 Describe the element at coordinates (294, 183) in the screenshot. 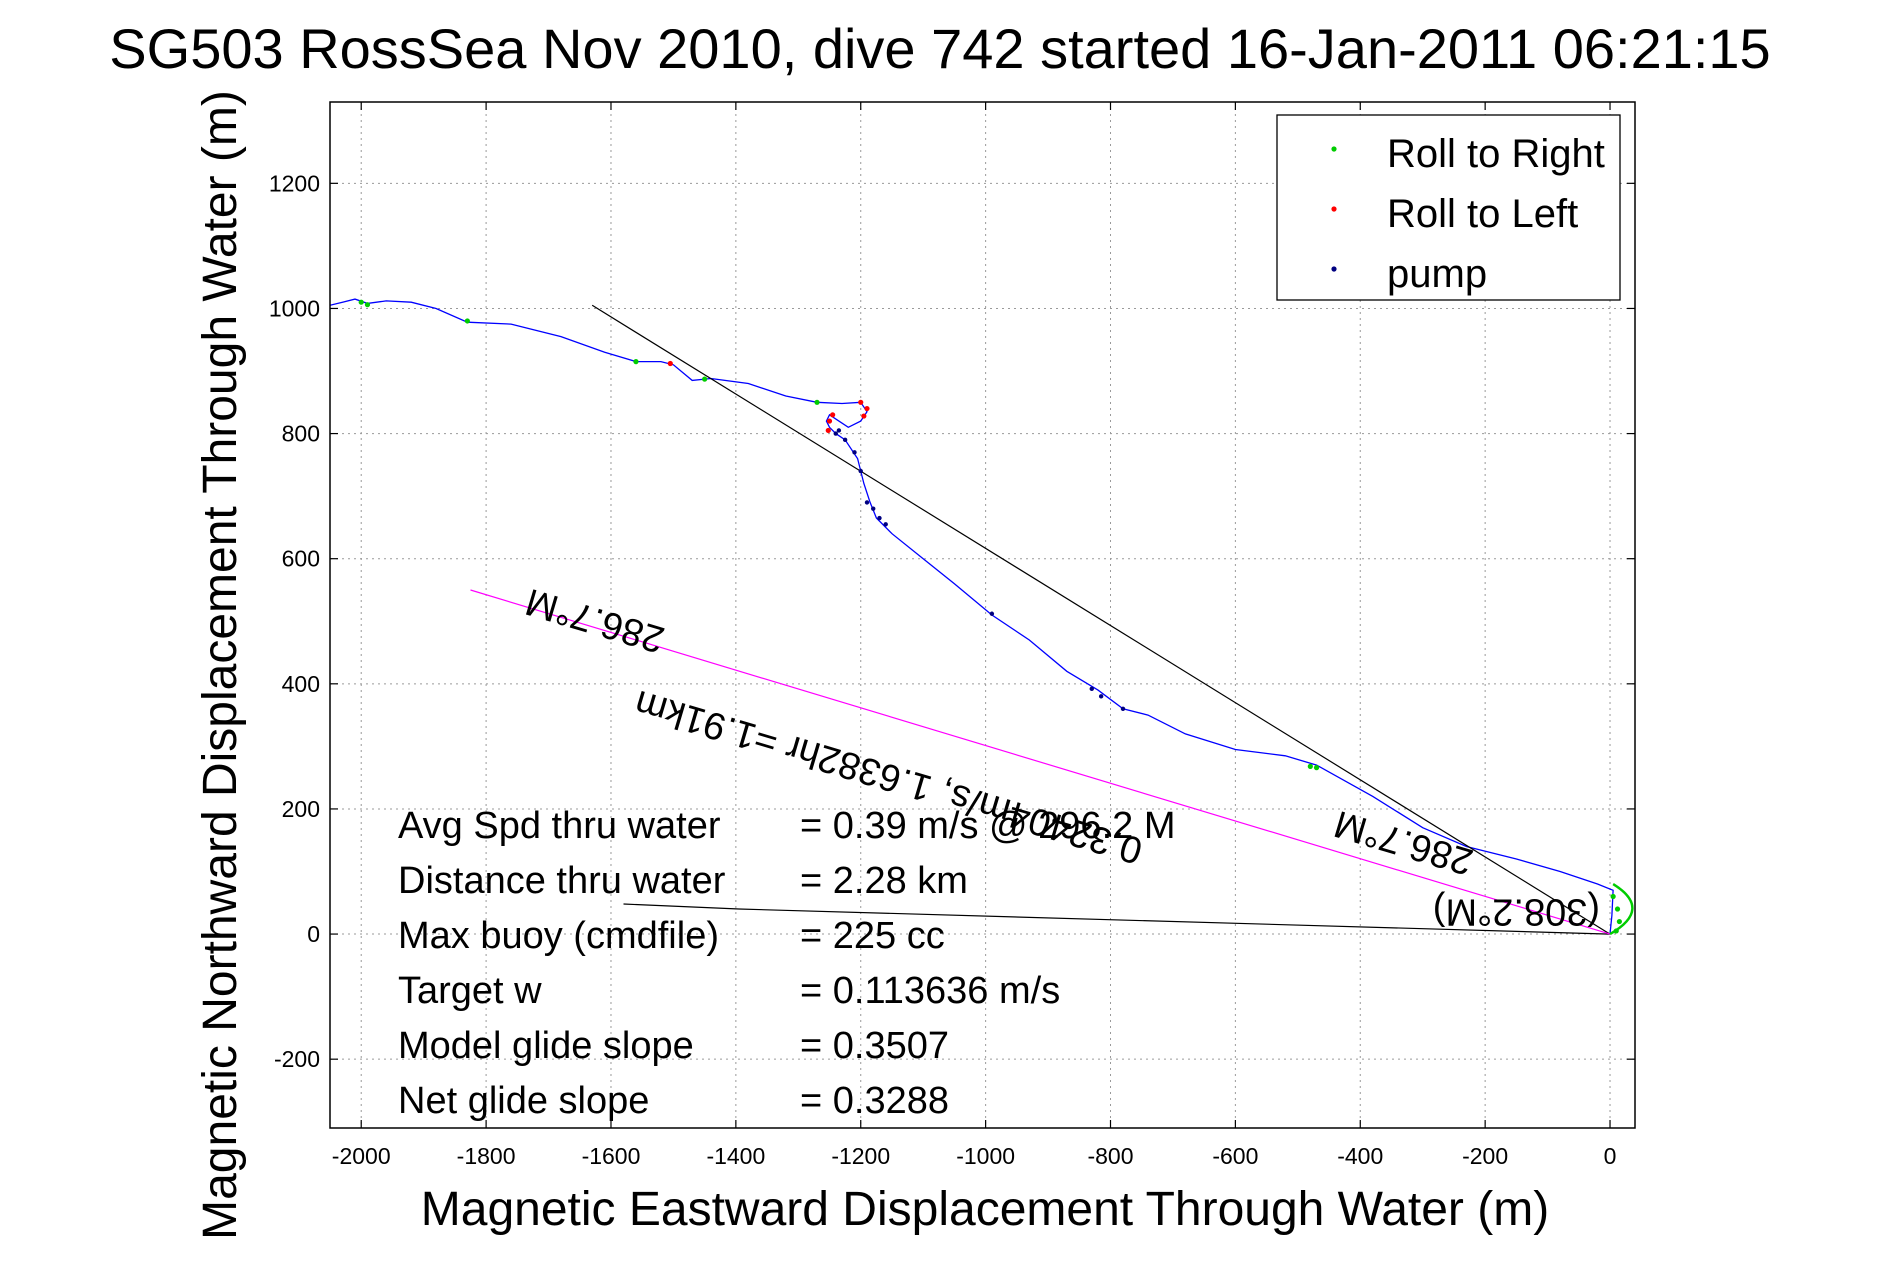

I see `y-tick-label: 1200` at that location.